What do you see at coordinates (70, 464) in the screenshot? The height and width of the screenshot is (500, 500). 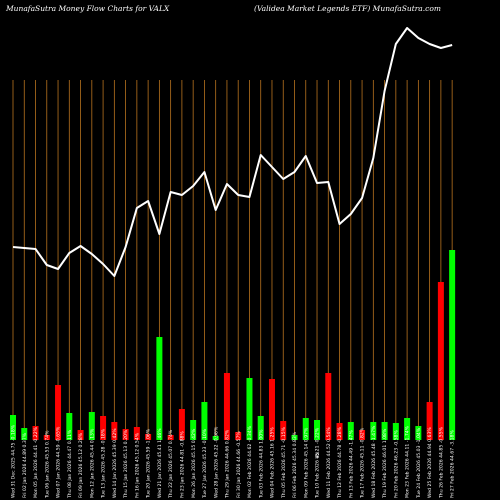 I see `date-tick-label: Thu 08 Jan 2026 44.47 0.11%` at bounding box center [70, 464].